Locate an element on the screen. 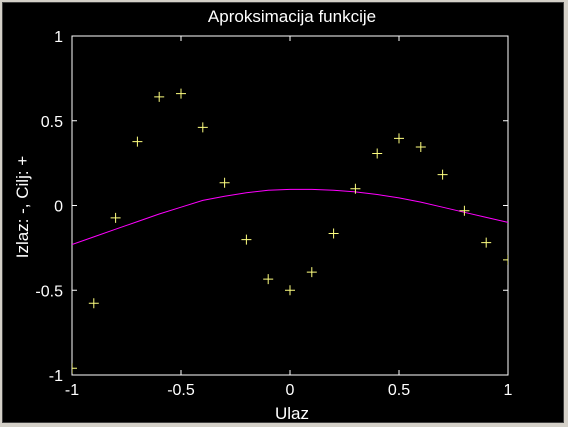 The image size is (568, 427). x-tick-label: 0 is located at coordinates (290, 390).